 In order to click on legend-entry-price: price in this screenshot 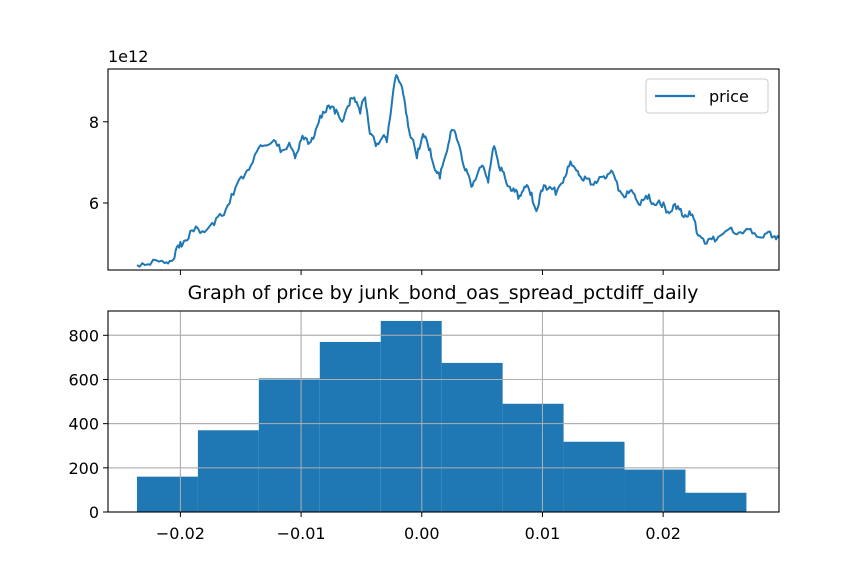, I will do `click(729, 96)`.